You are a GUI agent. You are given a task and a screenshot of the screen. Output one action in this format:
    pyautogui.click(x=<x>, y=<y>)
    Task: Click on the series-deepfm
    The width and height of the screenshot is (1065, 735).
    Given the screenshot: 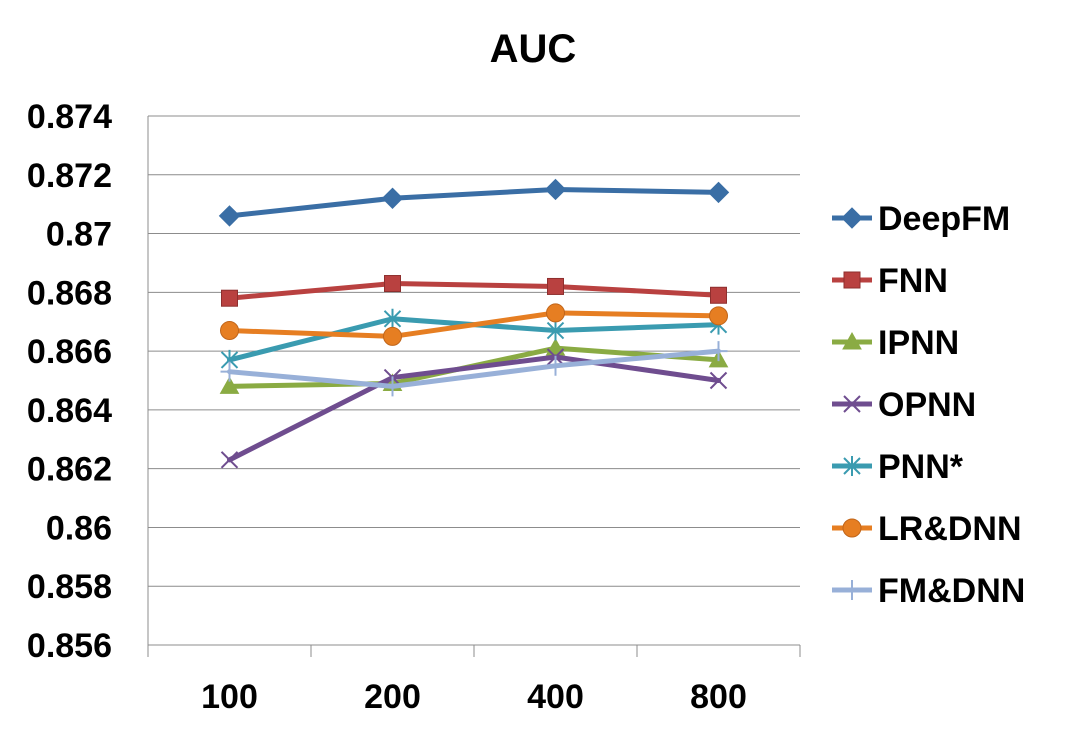 What is the action you would take?
    pyautogui.click(x=474, y=202)
    